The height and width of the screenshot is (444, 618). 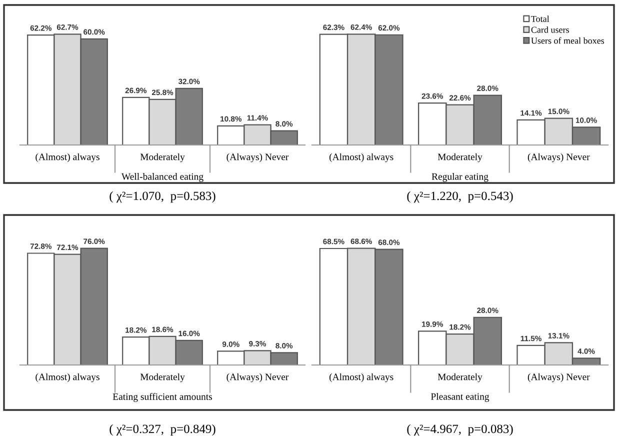 I want to click on text: ( χ²=1.070, p=0.583), so click(x=163, y=197).